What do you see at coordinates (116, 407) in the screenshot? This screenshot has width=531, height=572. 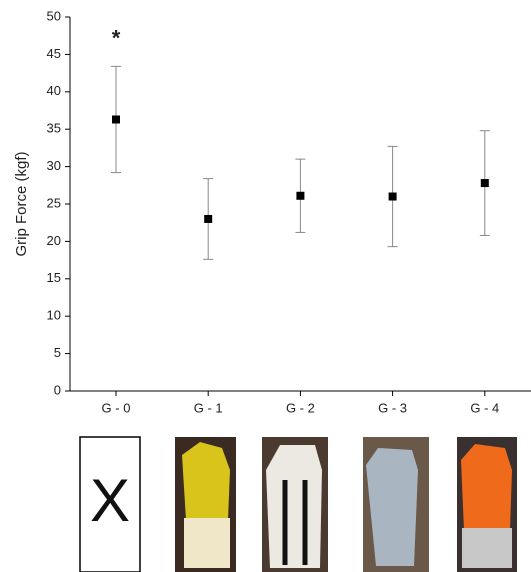 I see `x-tick-label: G - 0` at bounding box center [116, 407].